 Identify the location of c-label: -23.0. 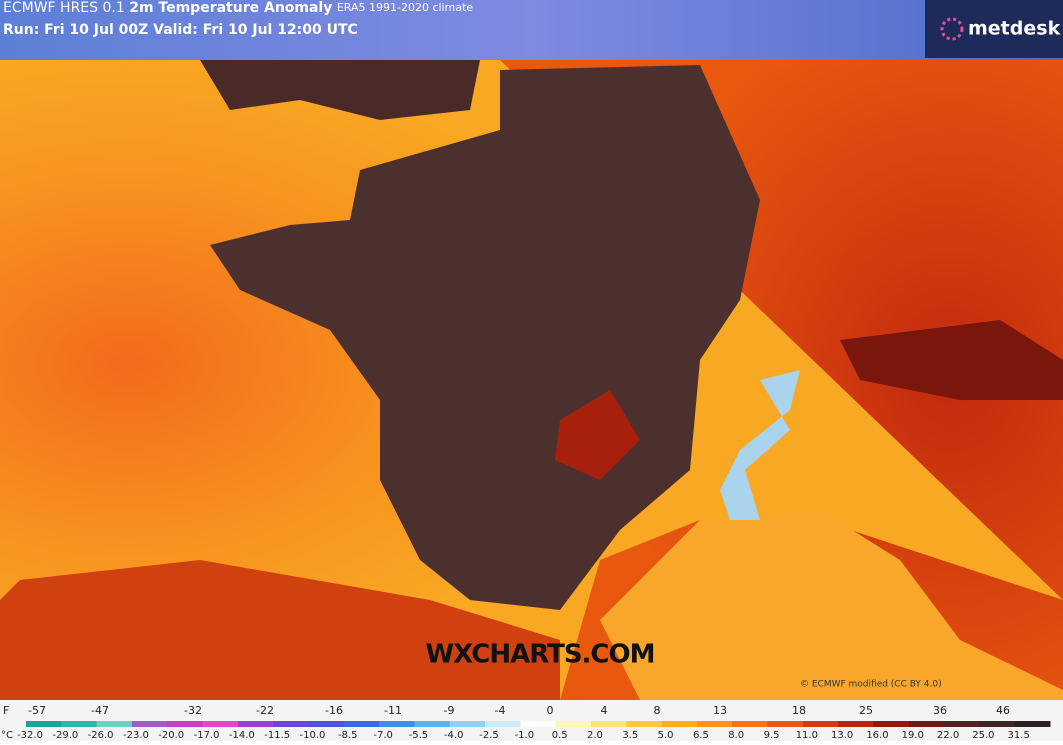
(136, 735).